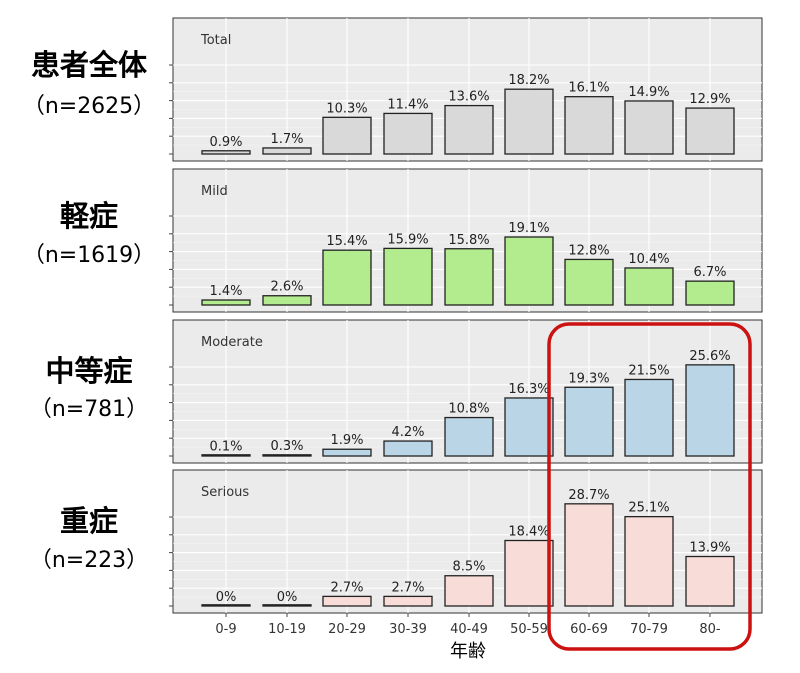  Describe the element at coordinates (468, 409) in the screenshot. I see `data-label: 10.8%` at that location.